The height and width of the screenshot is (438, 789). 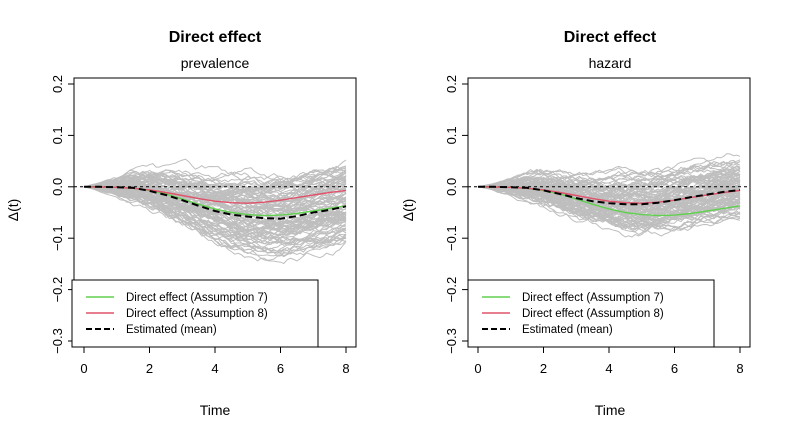 What do you see at coordinates (215, 195) in the screenshot?
I see `assumption-8-line` at bounding box center [215, 195].